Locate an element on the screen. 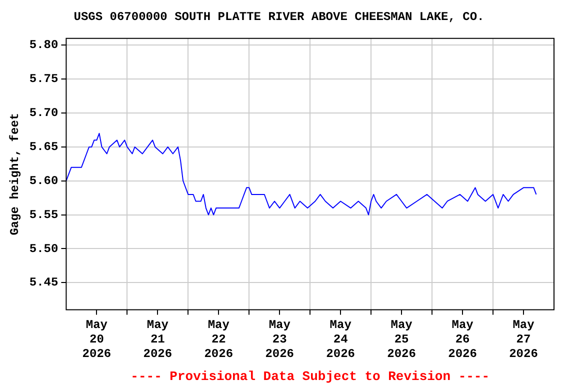 The image size is (576, 384). y-tick-label: 5.75 is located at coordinates (43, 79).